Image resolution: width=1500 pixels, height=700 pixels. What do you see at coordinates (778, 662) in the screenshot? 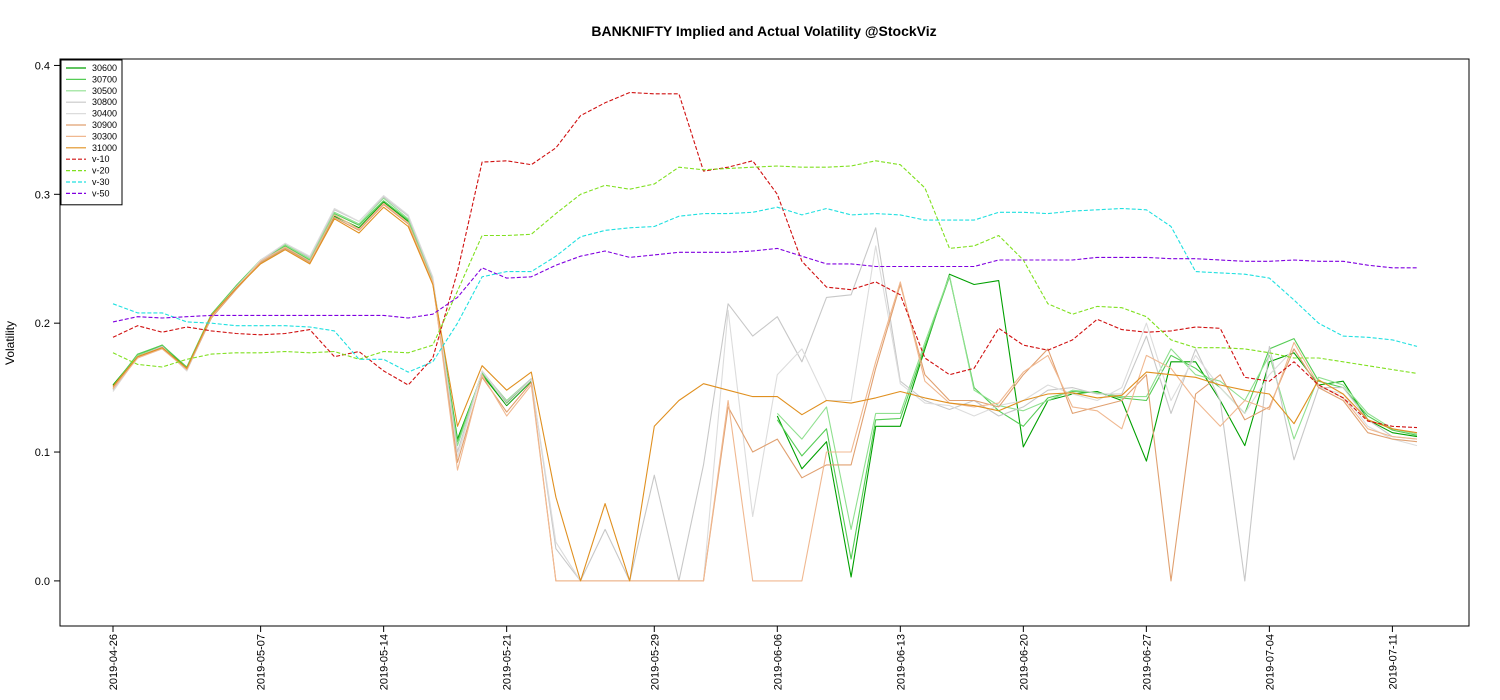
I see `x-tick-label: 2019-06-06` at bounding box center [778, 662].